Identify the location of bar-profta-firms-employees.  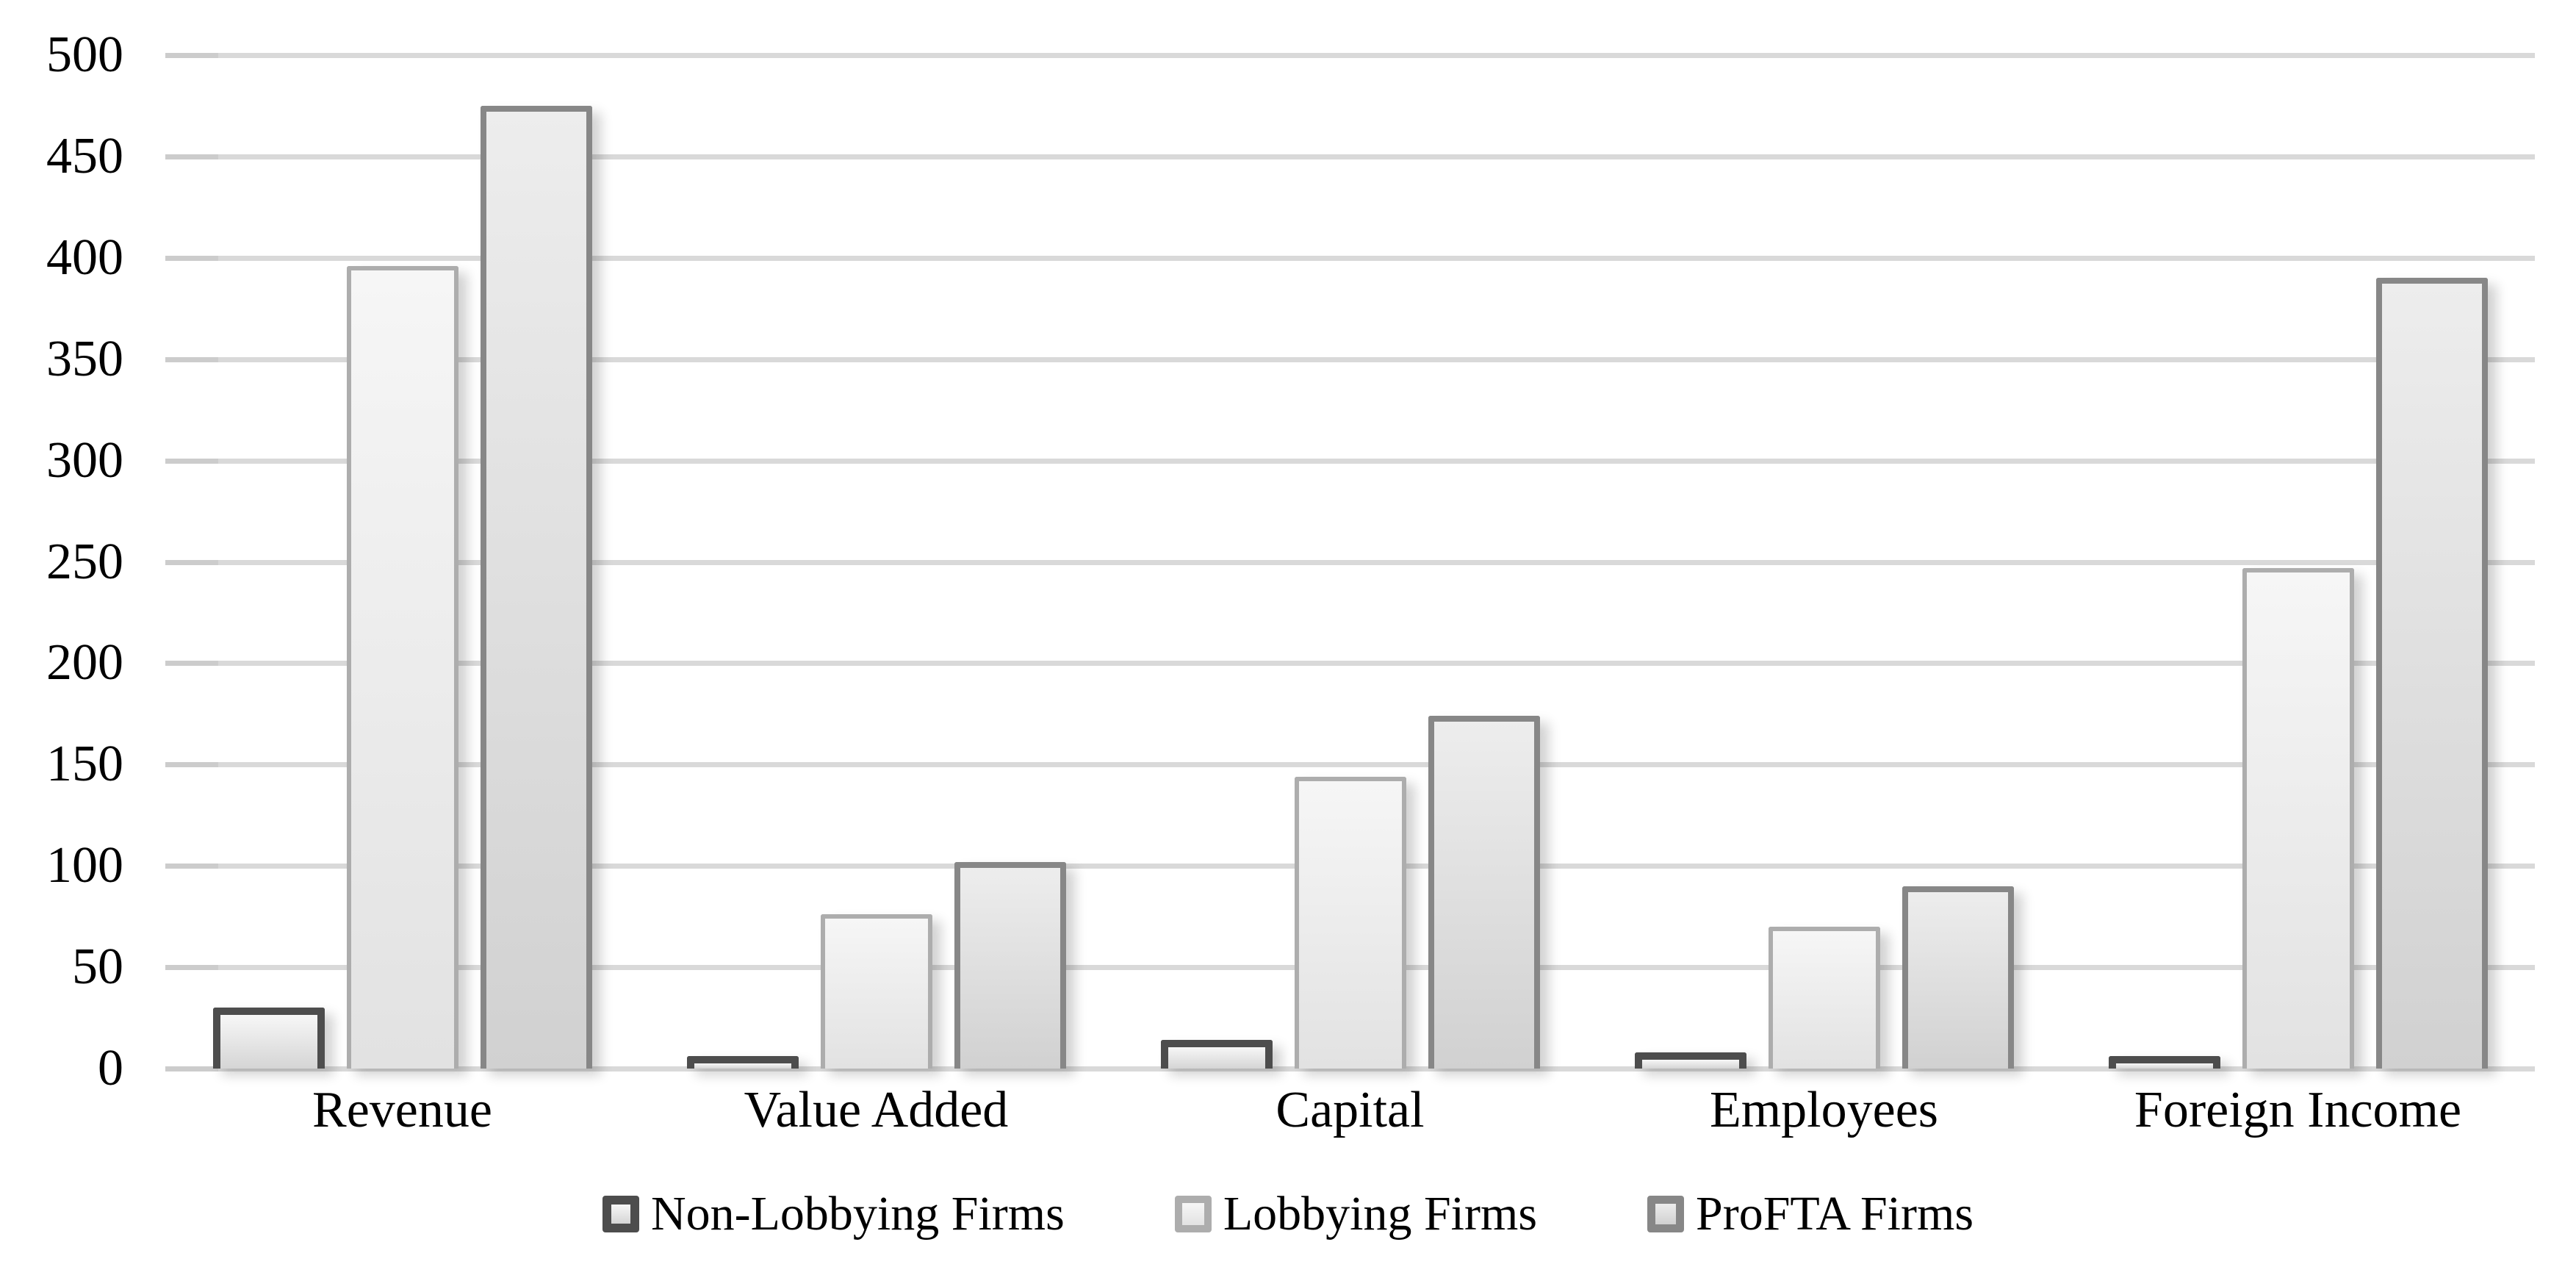
(1958, 977).